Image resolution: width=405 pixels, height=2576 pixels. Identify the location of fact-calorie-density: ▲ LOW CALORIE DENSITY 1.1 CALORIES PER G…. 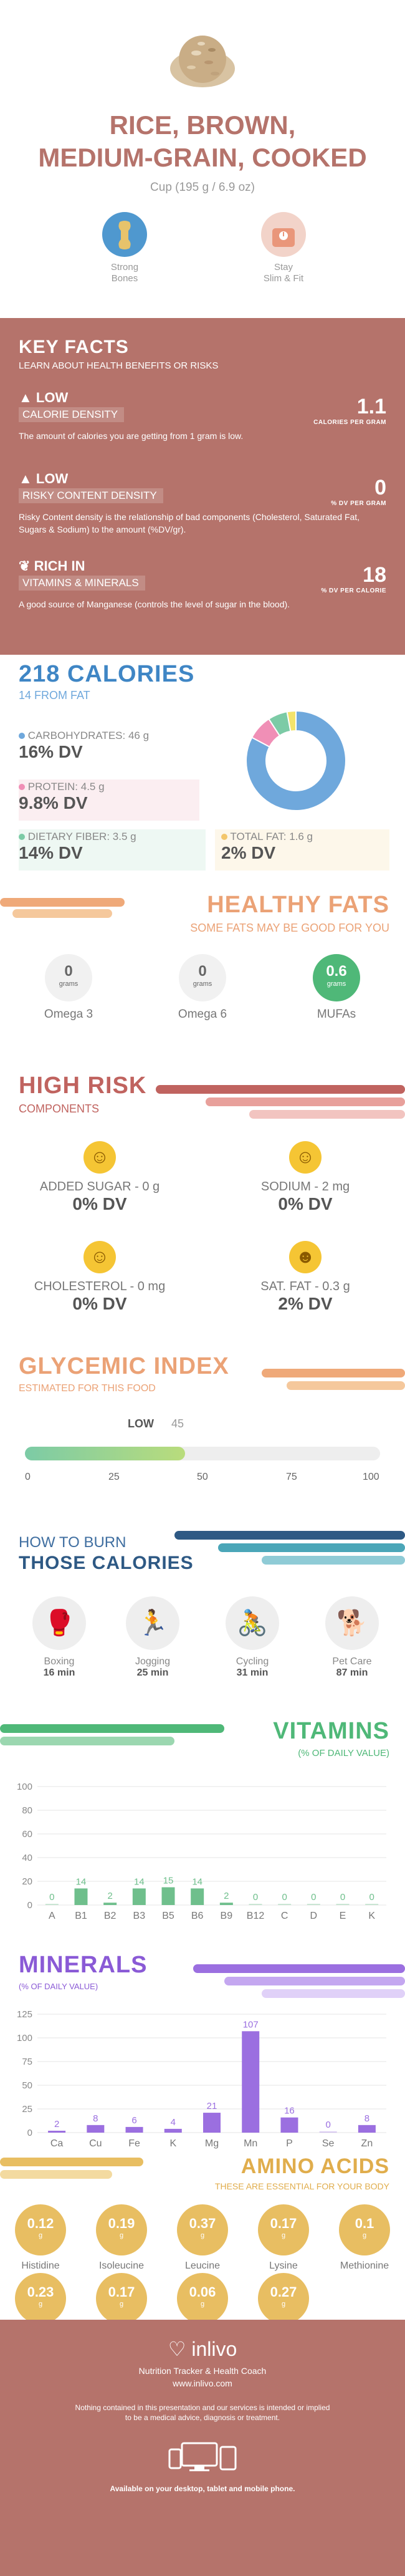
(202, 416).